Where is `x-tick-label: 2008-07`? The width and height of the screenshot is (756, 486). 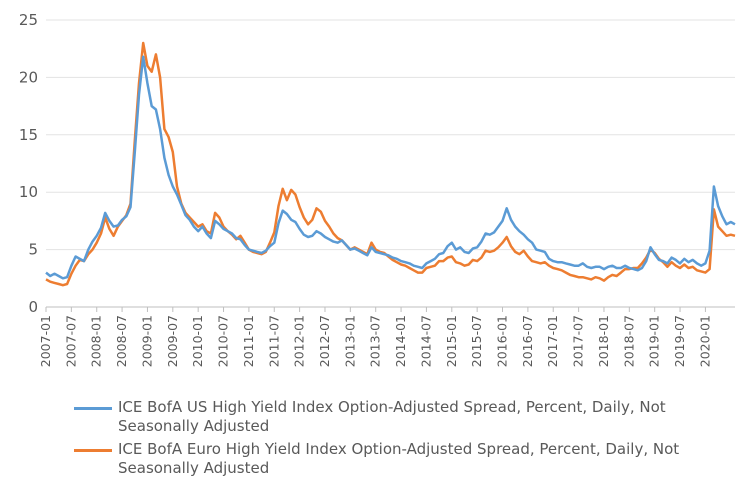 x-tick-label: 2008-07 is located at coordinates (121, 341).